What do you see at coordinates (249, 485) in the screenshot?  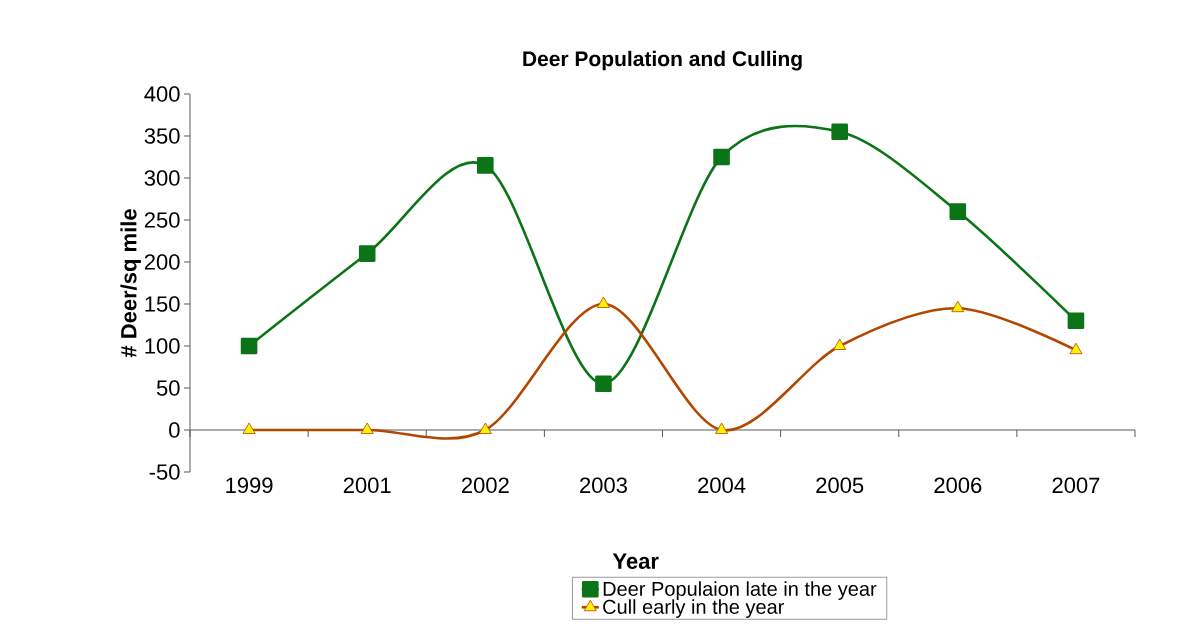 I see `x-tick-label: 1999` at bounding box center [249, 485].